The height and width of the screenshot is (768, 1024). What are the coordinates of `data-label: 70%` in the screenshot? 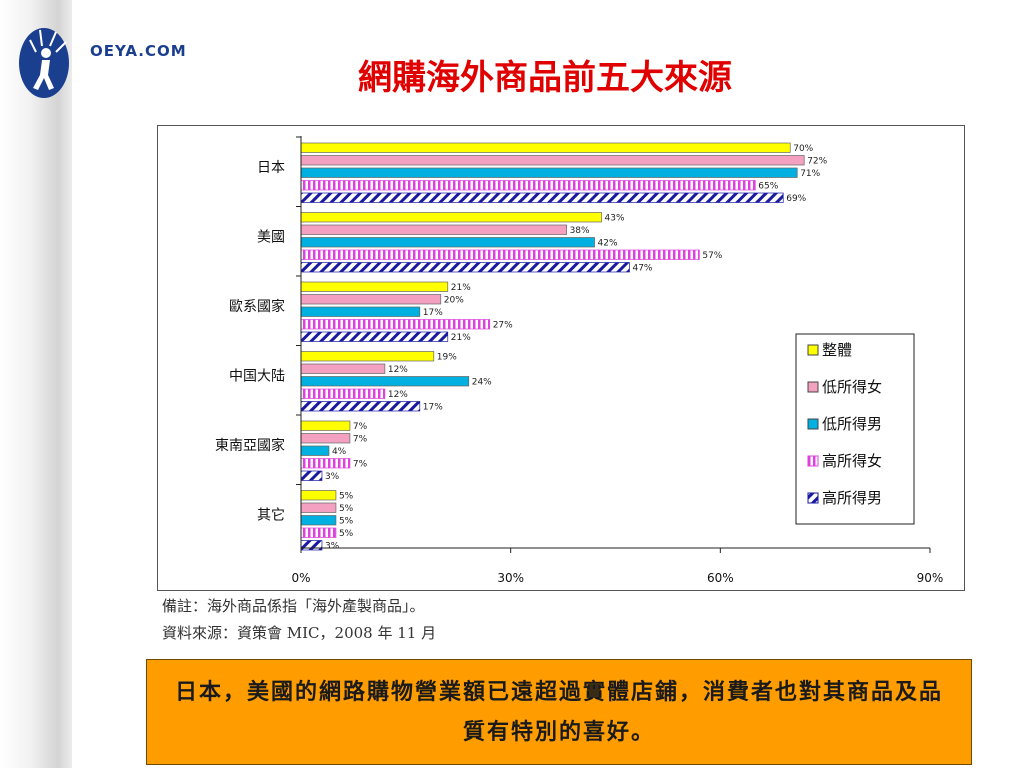 It's located at (803, 149).